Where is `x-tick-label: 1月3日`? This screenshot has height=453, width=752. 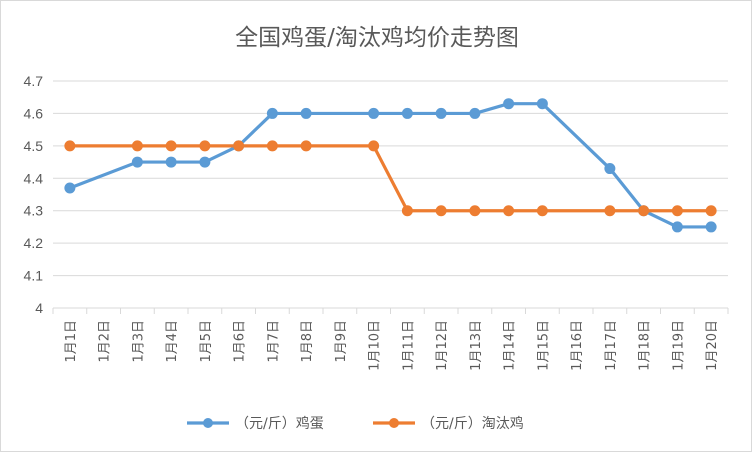 x-tick-label: 1月3日 is located at coordinates (138, 341).